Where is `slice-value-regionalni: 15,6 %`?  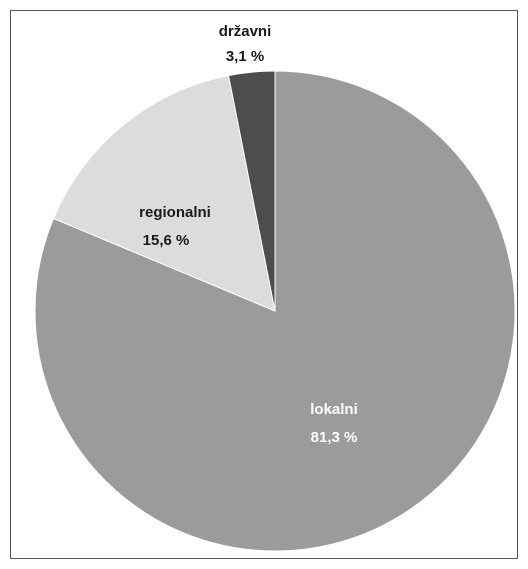
slice-value-regionalni: 15,6 % is located at coordinates (166, 240).